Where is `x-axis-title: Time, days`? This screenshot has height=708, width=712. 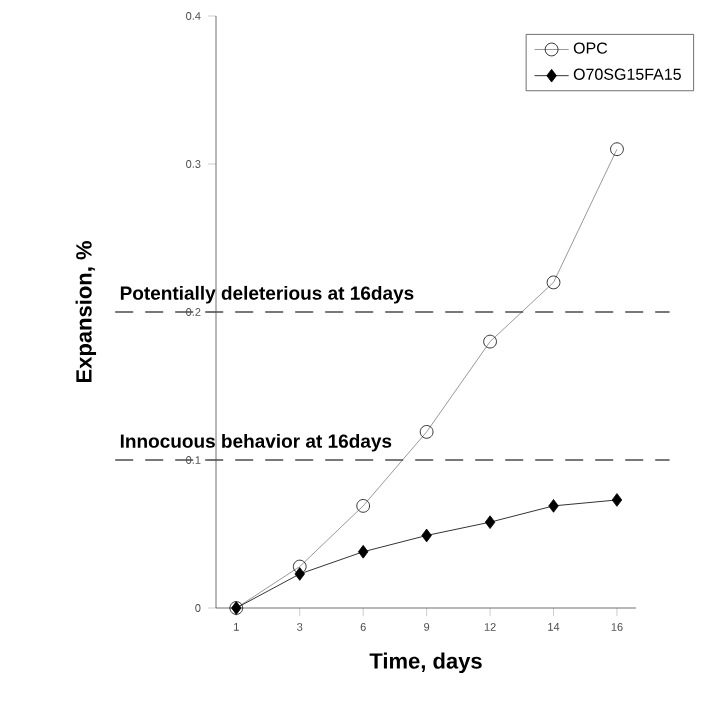 x-axis-title: Time, days is located at coordinates (425, 663).